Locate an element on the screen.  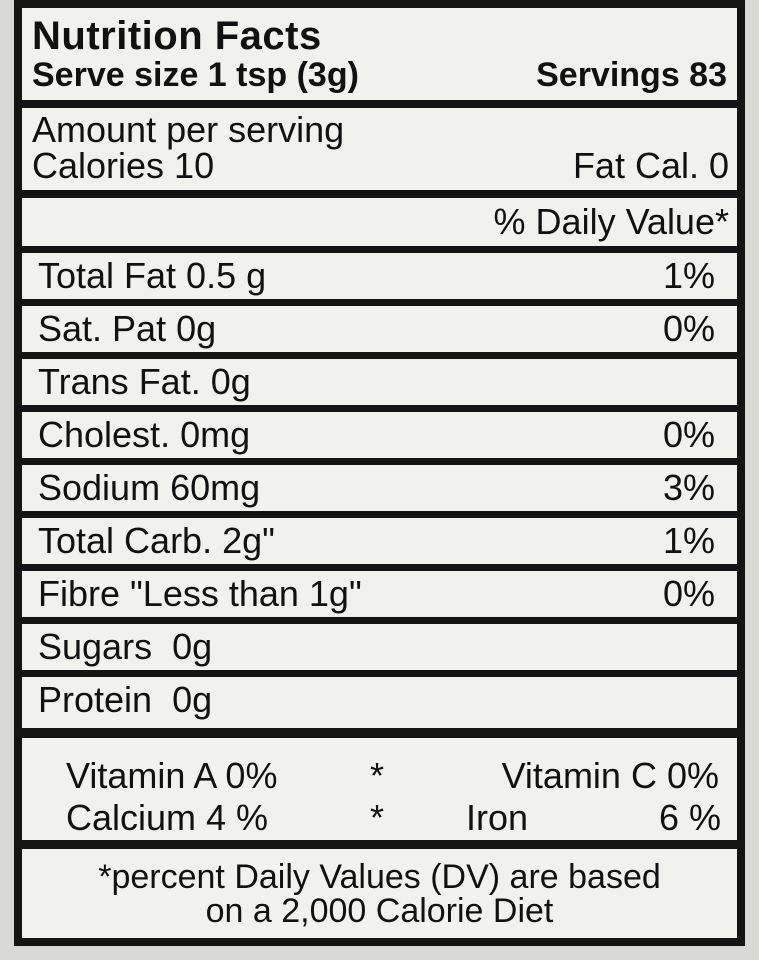
servings-count: Servings 83 is located at coordinates (631, 75).